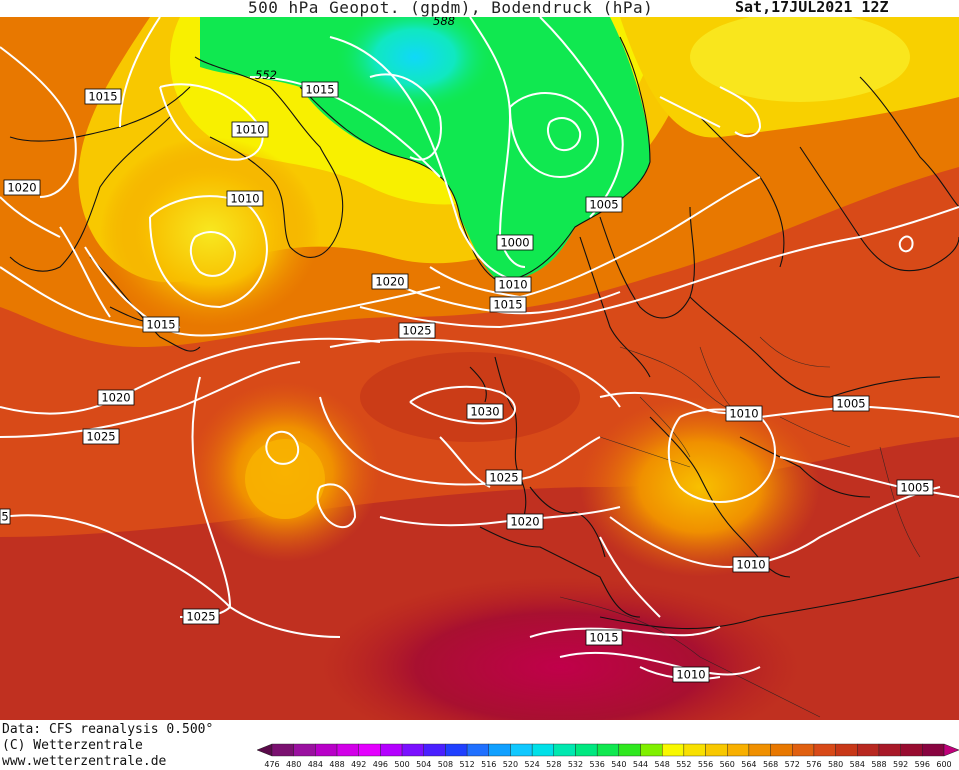 The image size is (959, 770). I want to click on legend-tick-label: 580, so click(835, 764).